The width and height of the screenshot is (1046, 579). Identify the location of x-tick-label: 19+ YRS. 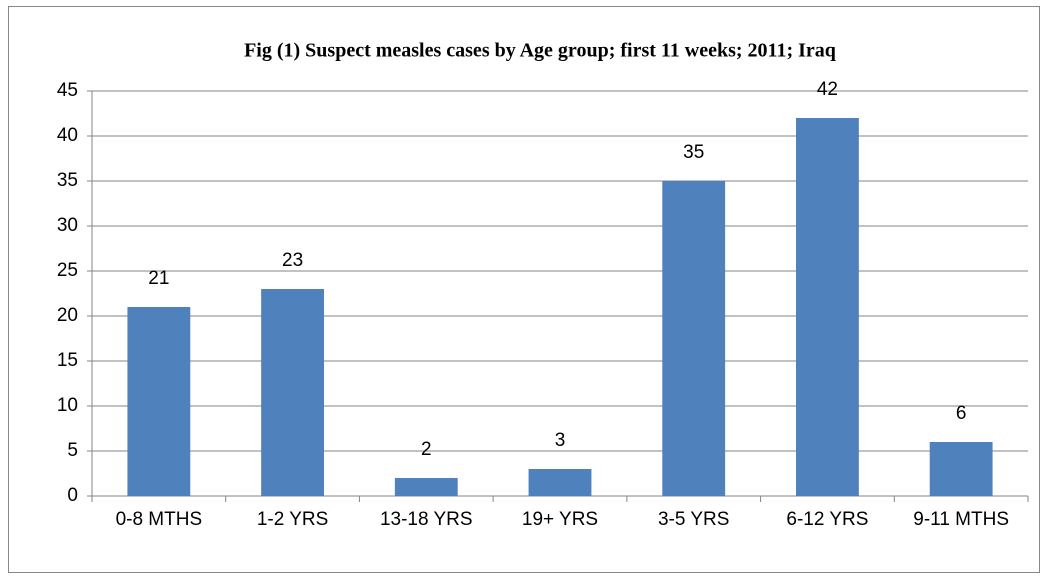
(560, 519).